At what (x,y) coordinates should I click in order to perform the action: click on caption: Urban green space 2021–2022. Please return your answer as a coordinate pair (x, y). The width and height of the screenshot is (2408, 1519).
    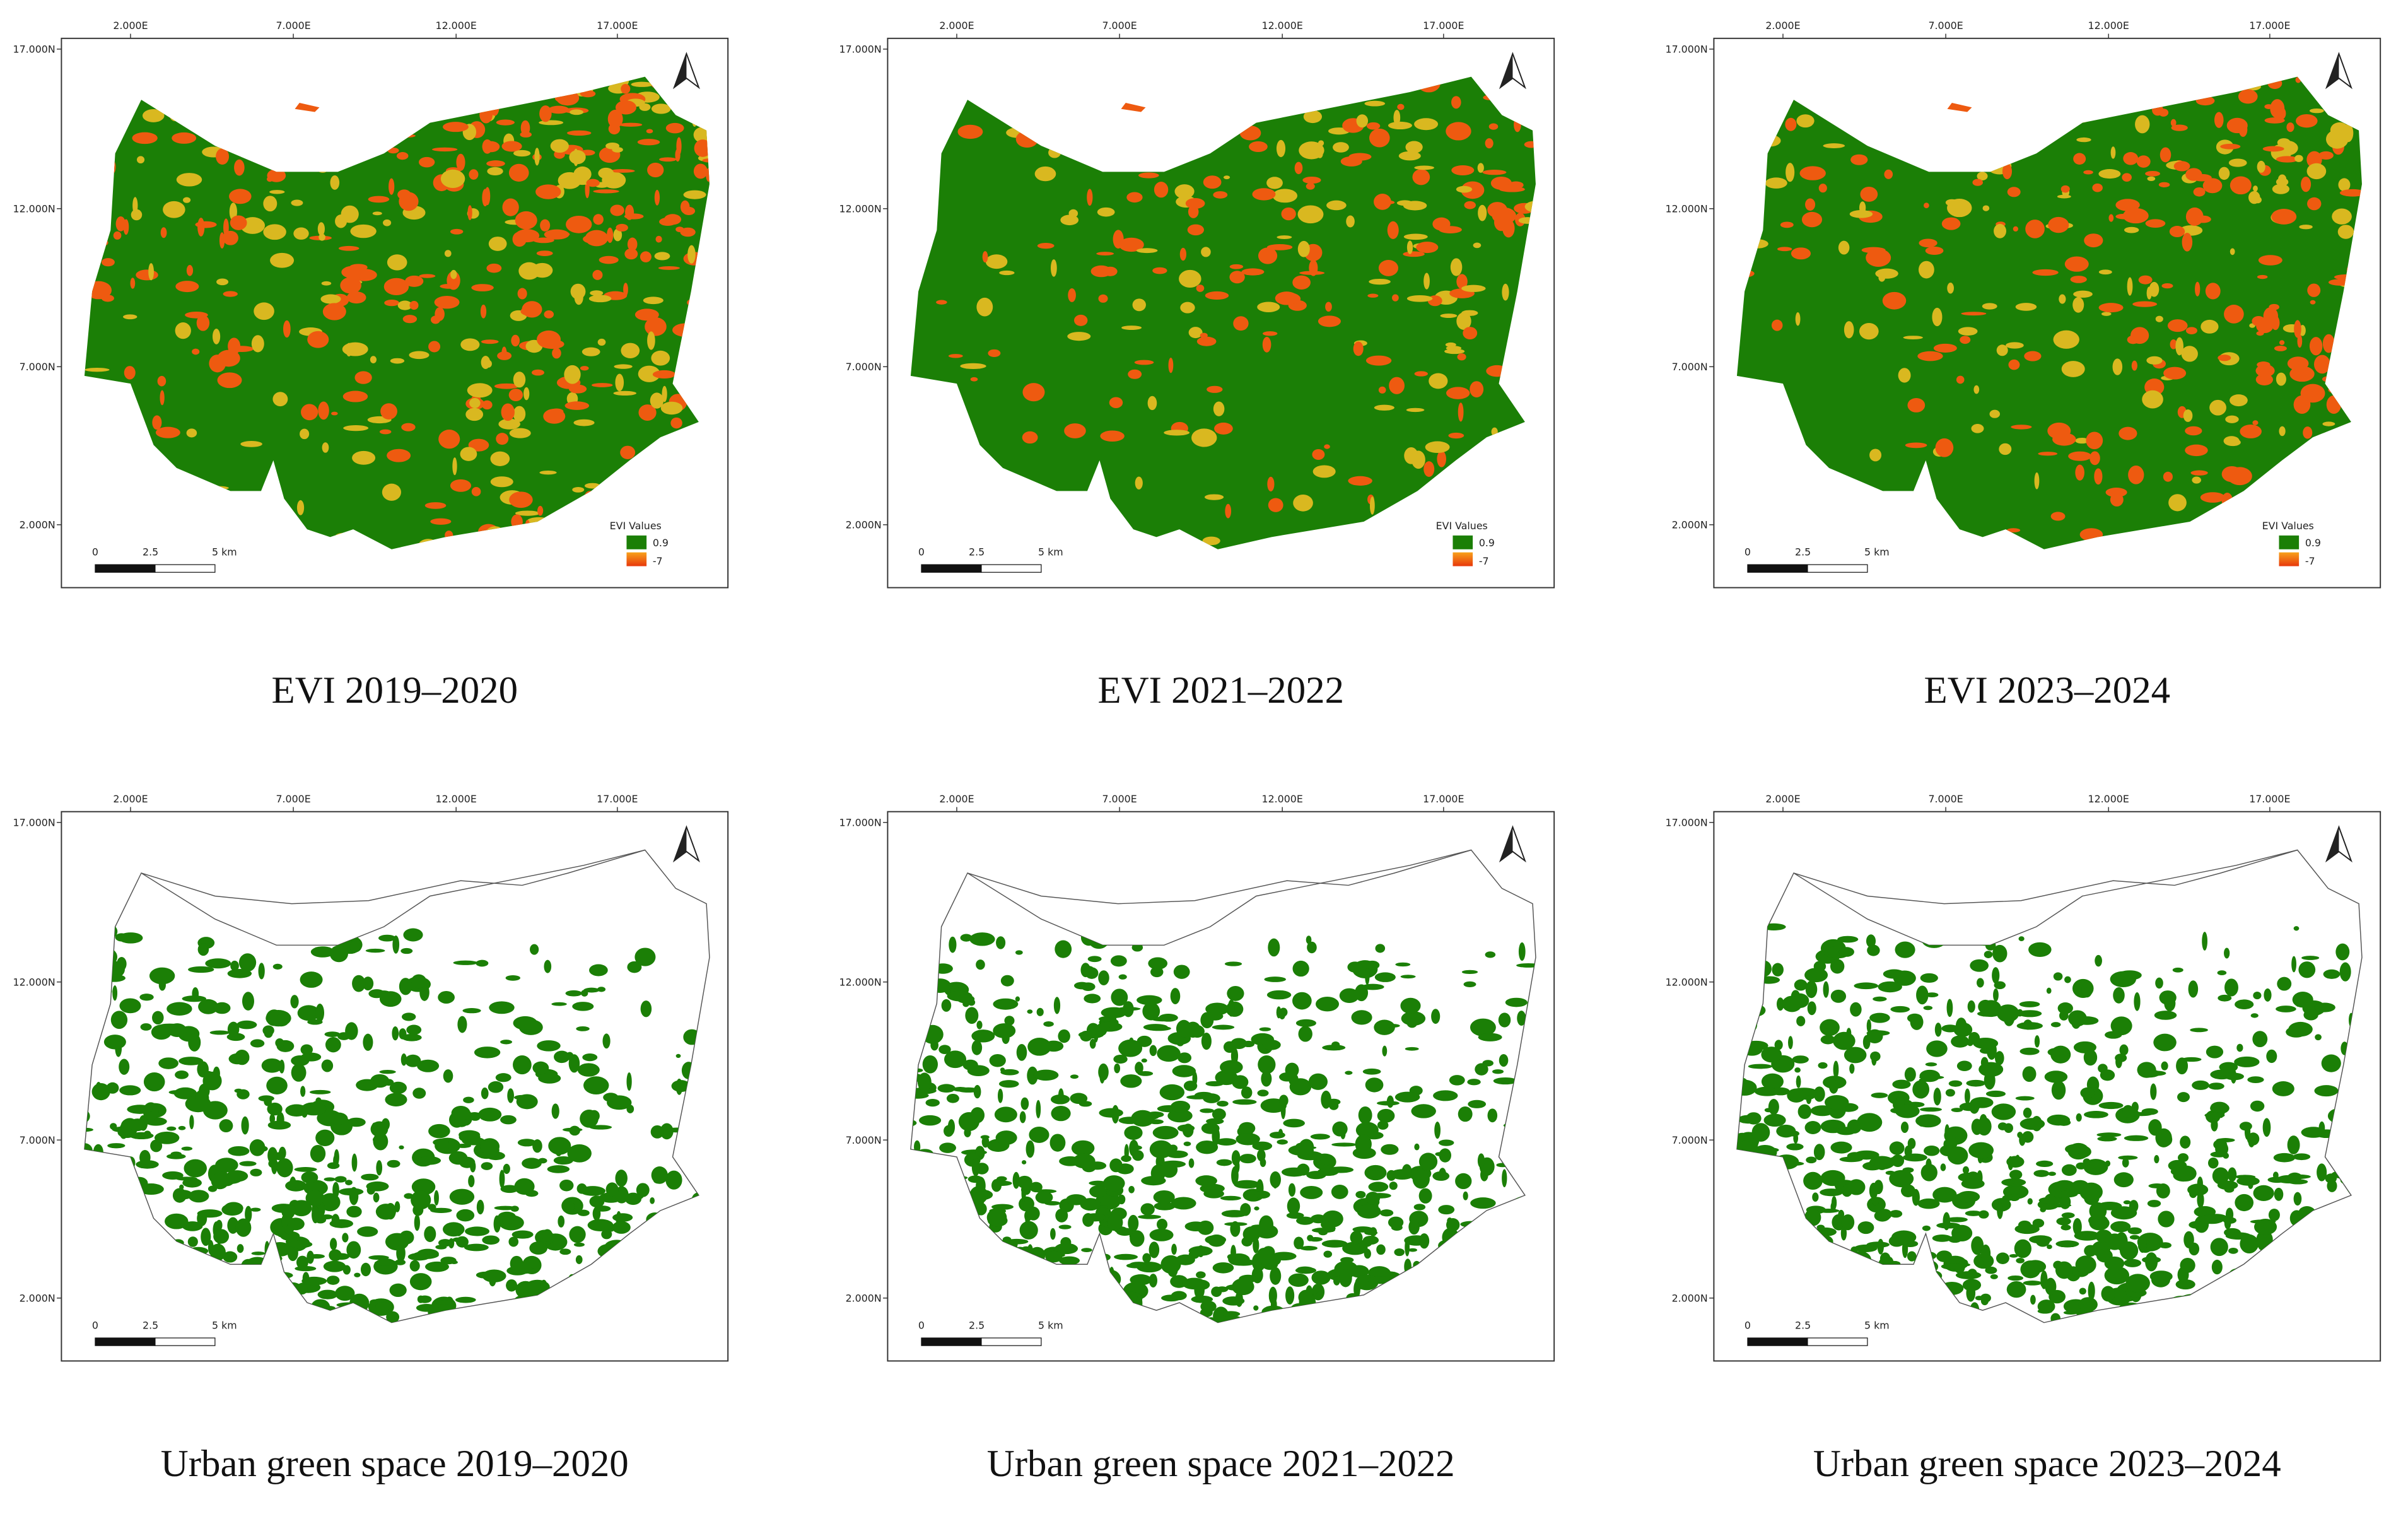
    Looking at the image, I should click on (1221, 1464).